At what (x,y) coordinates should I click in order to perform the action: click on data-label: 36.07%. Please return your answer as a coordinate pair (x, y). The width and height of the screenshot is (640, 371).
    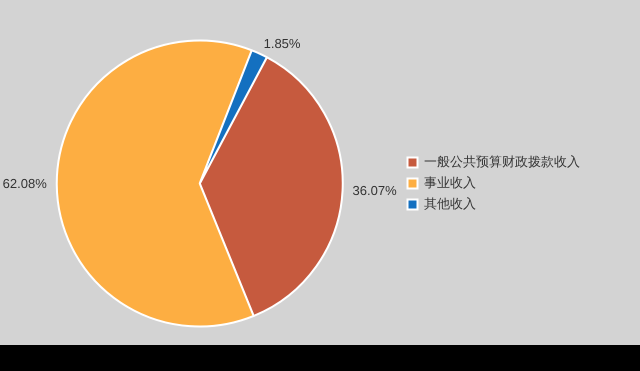
    Looking at the image, I should click on (375, 190).